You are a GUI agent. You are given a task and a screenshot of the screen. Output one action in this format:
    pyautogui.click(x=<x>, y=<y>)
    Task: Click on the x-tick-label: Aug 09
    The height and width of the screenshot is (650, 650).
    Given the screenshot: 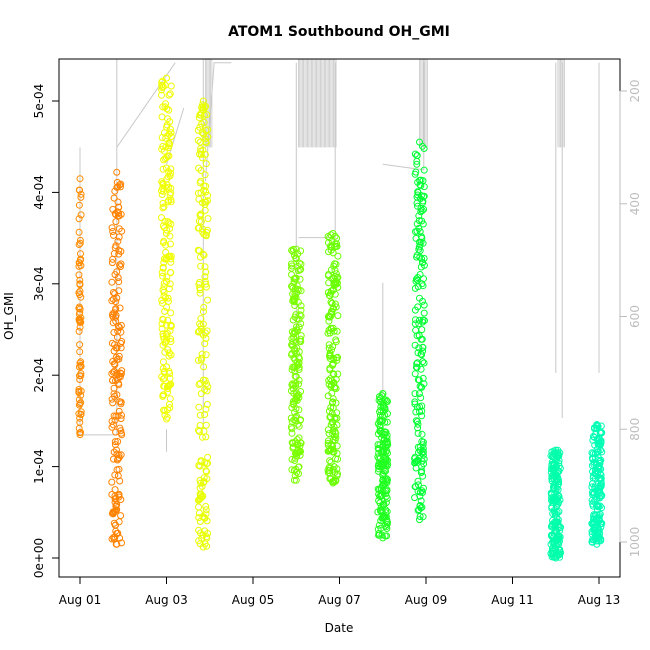 What is the action you would take?
    pyautogui.click(x=426, y=600)
    